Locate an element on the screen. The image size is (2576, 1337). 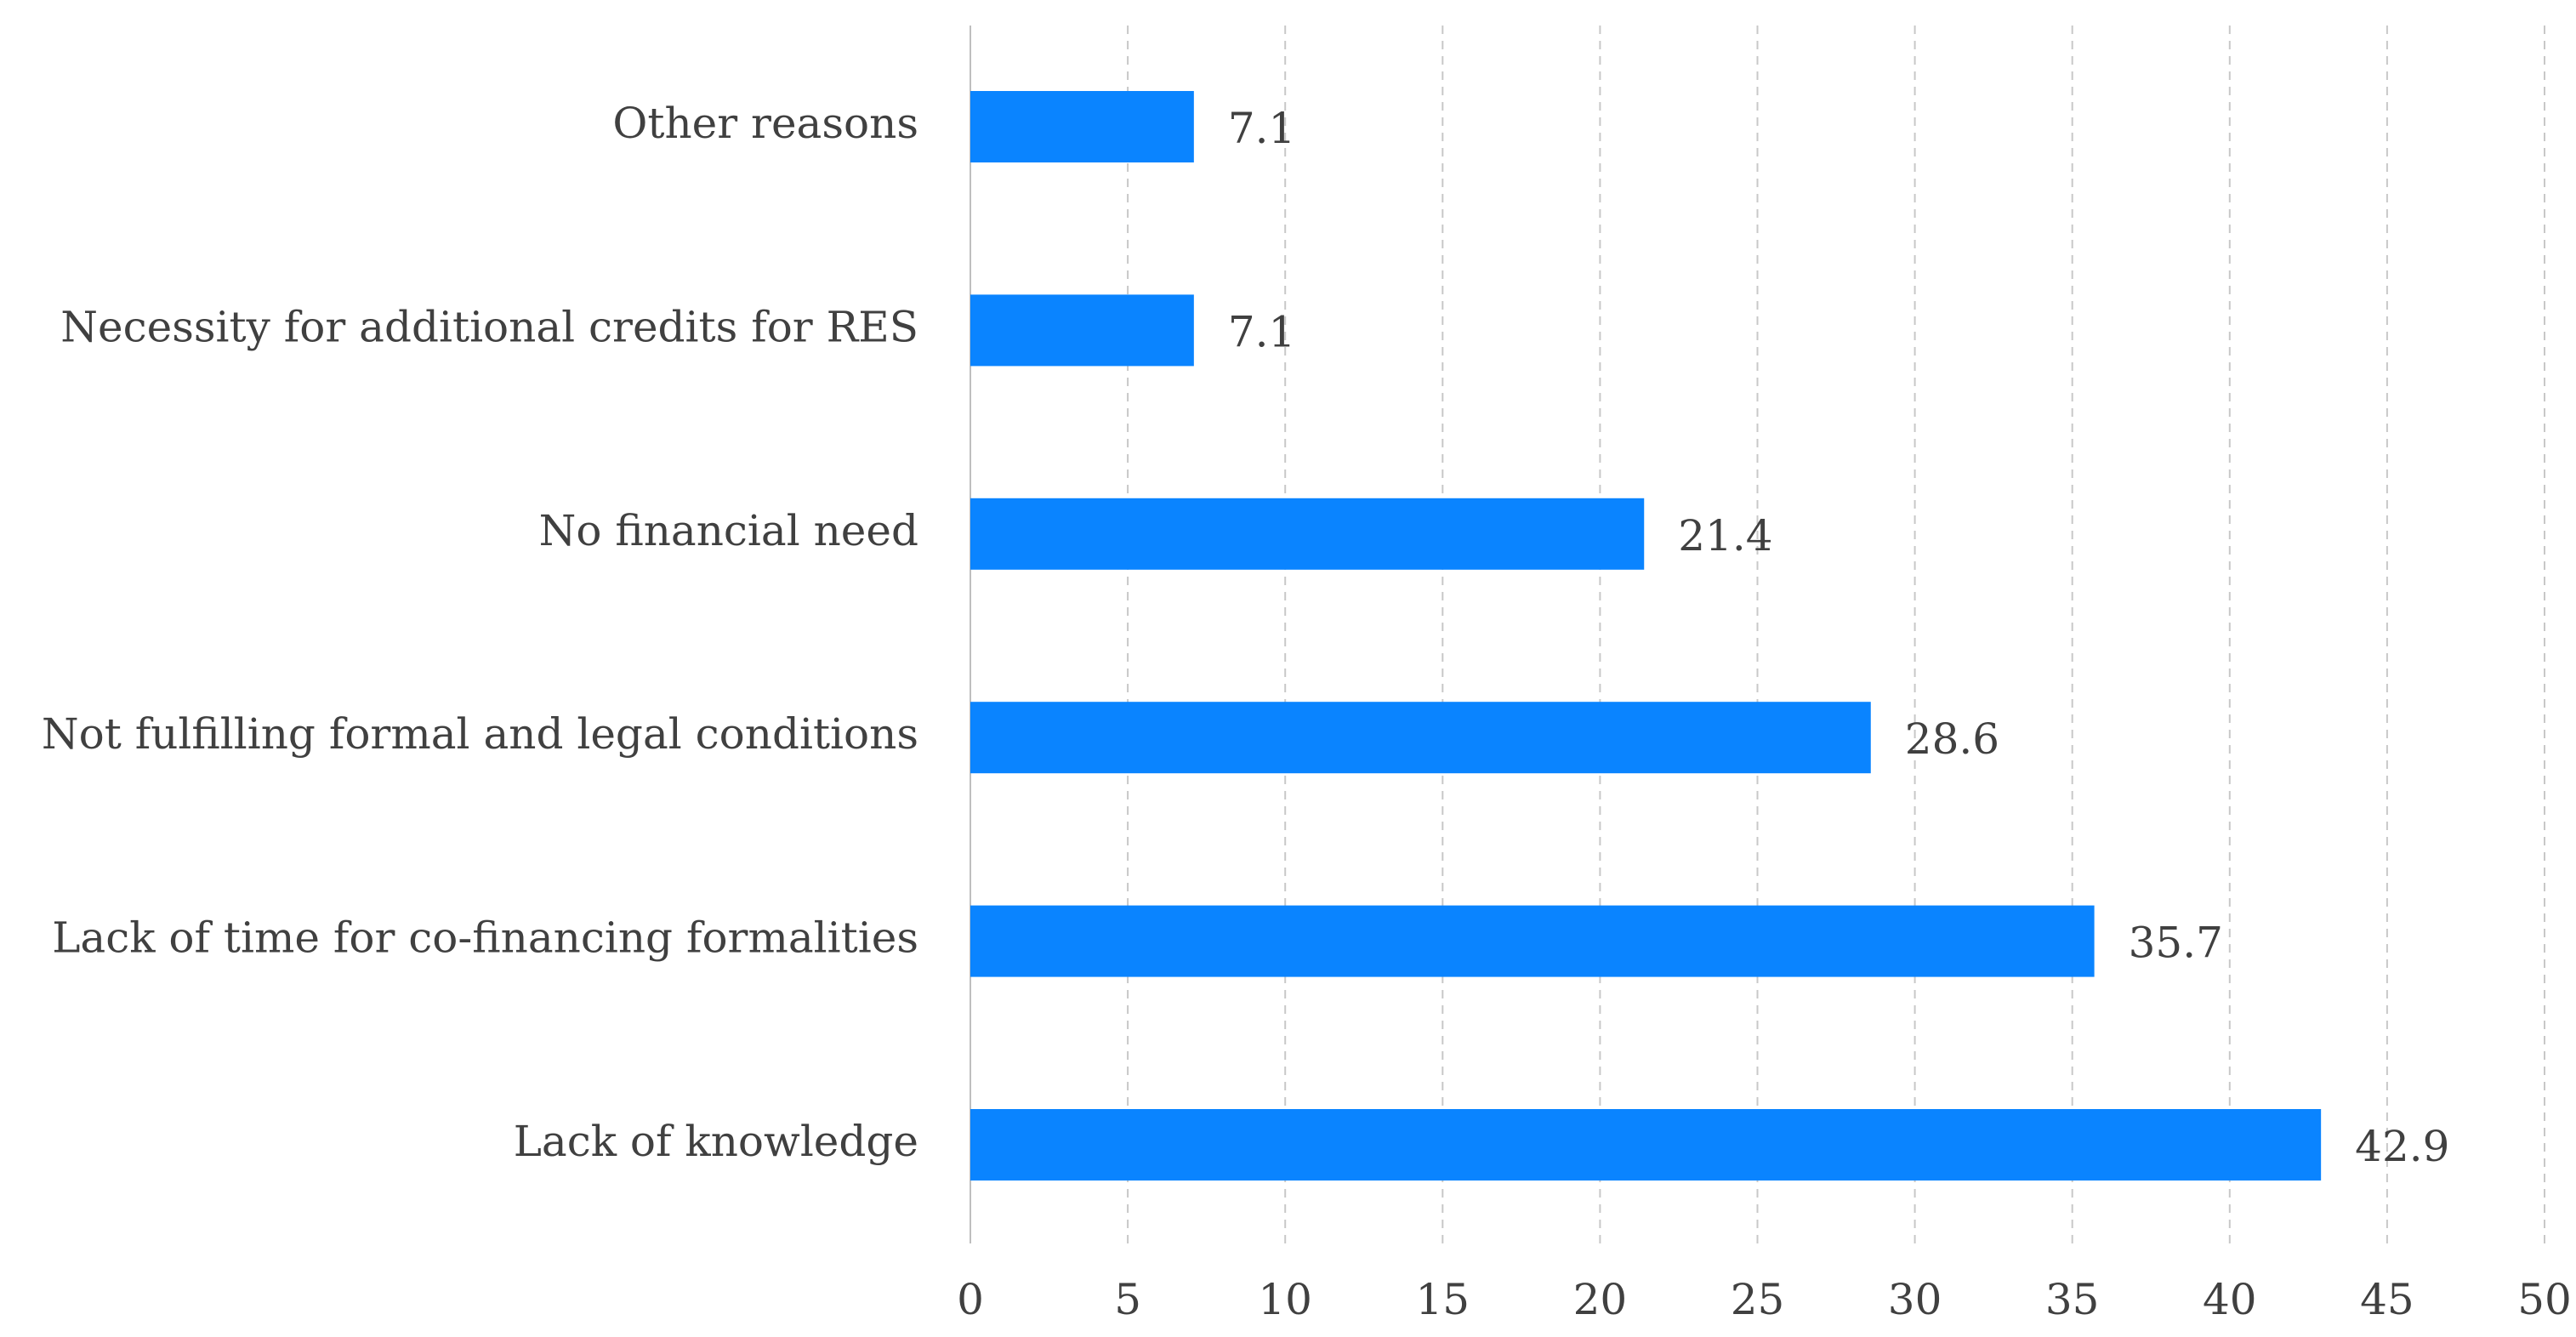
x-axis-tick-labels: 0 5 10 15 20 25 30 35 40 45 50 is located at coordinates (1764, 1299).